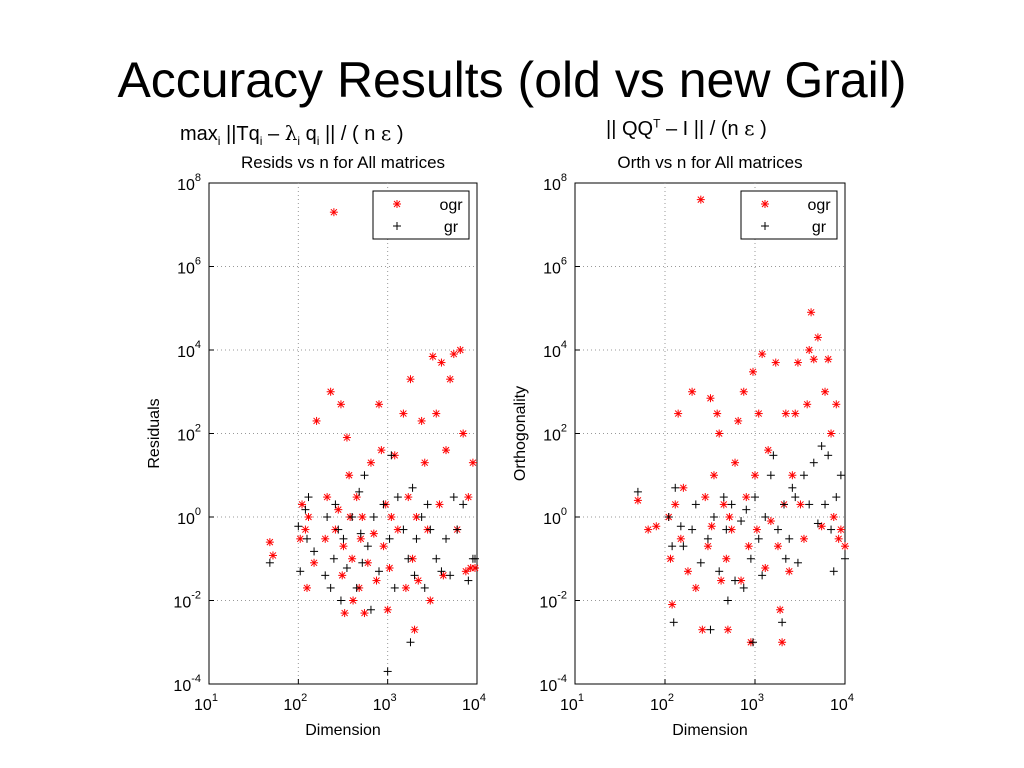 This screenshot has width=1024, height=768. What do you see at coordinates (451, 227) in the screenshot?
I see `legend-label-gr: gr` at bounding box center [451, 227].